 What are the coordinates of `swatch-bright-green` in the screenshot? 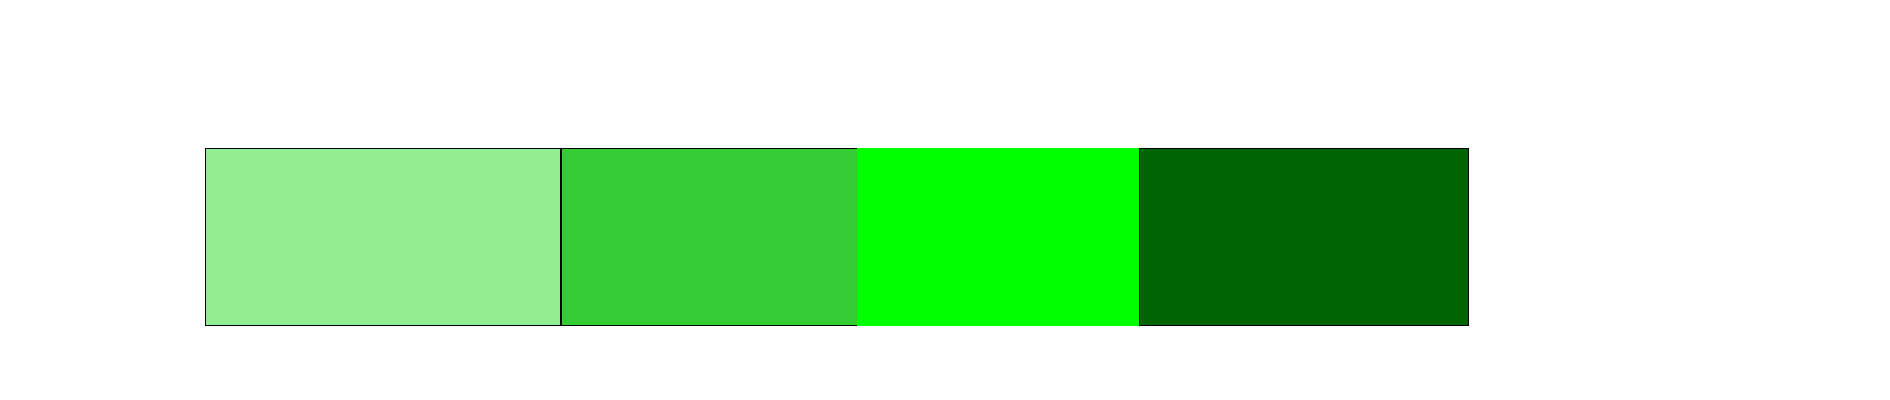 It's located at (998, 237).